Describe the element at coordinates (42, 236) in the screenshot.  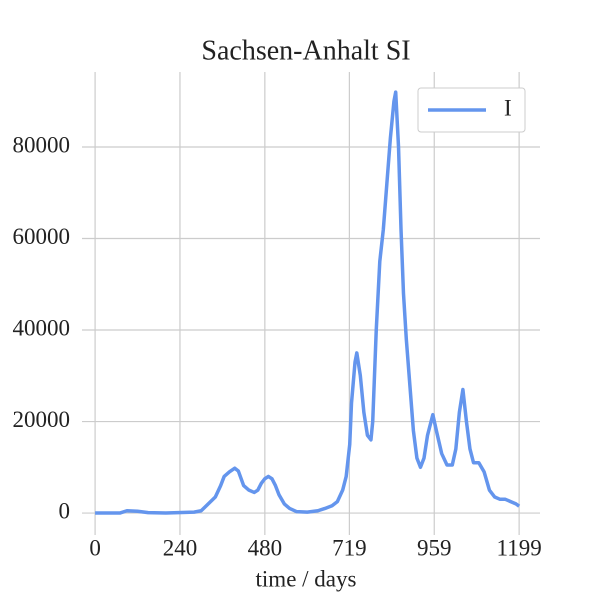
I see `y-tick-label: 60000` at that location.